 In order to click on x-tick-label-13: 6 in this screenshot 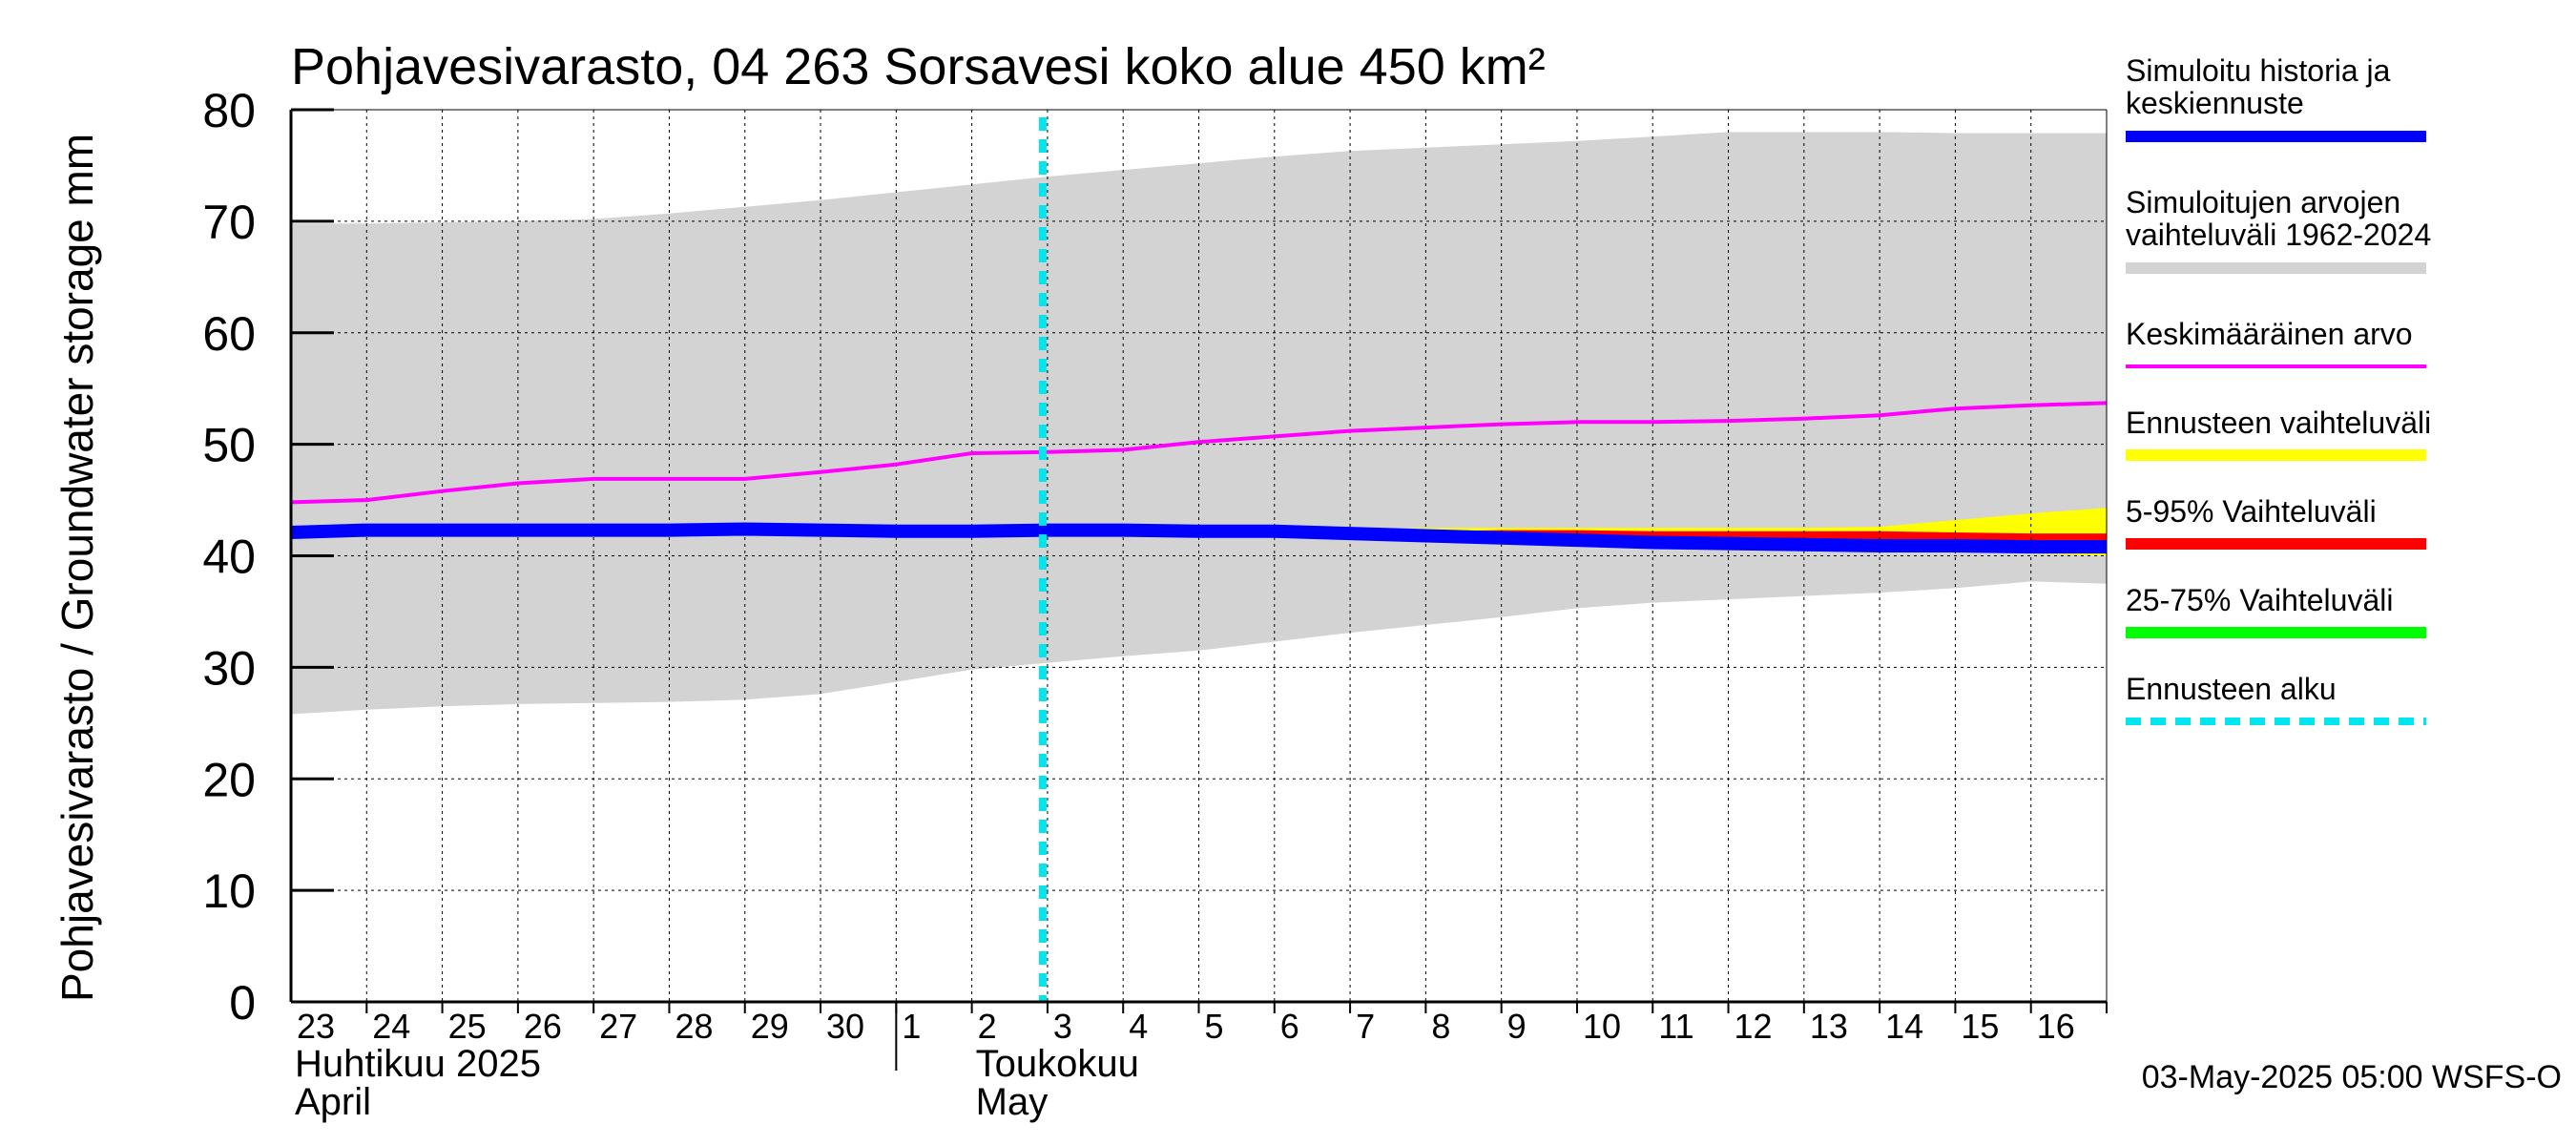, I will do `click(1289, 1026)`.